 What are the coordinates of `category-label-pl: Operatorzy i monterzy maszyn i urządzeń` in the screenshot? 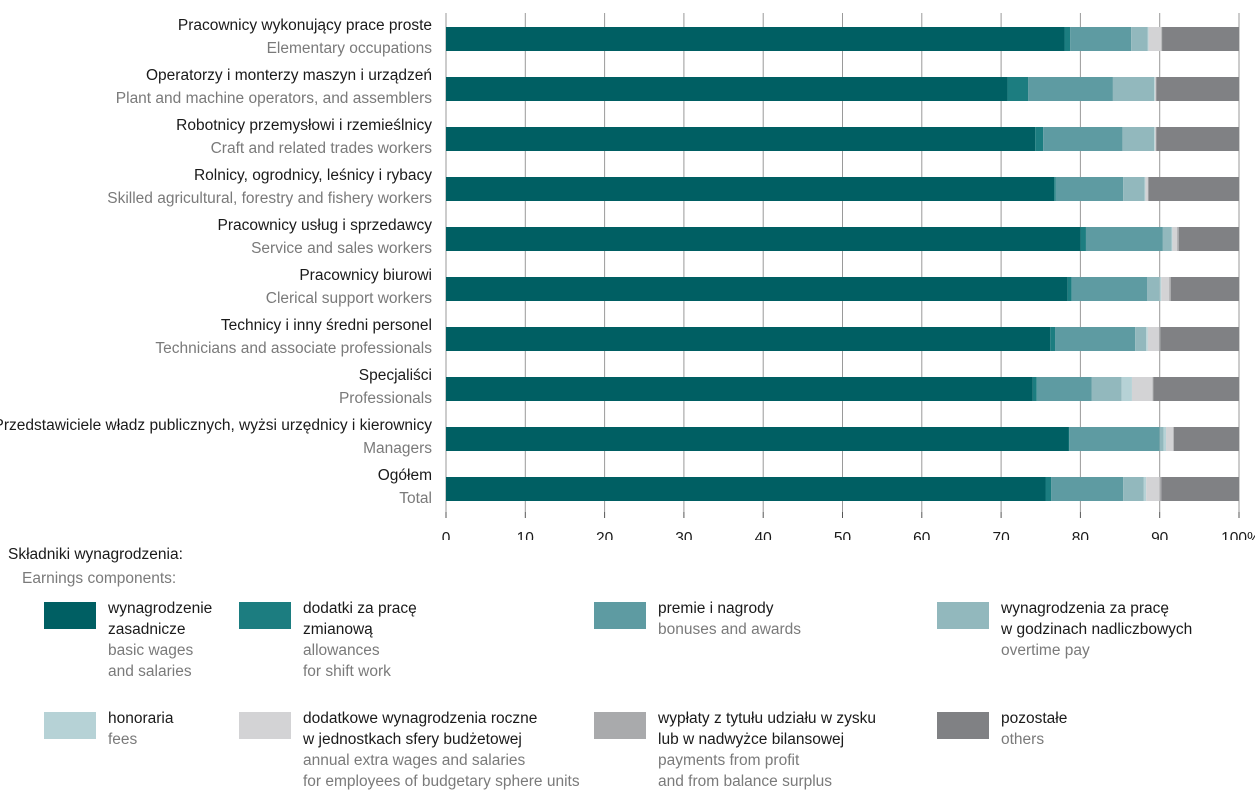 It's located at (289, 75).